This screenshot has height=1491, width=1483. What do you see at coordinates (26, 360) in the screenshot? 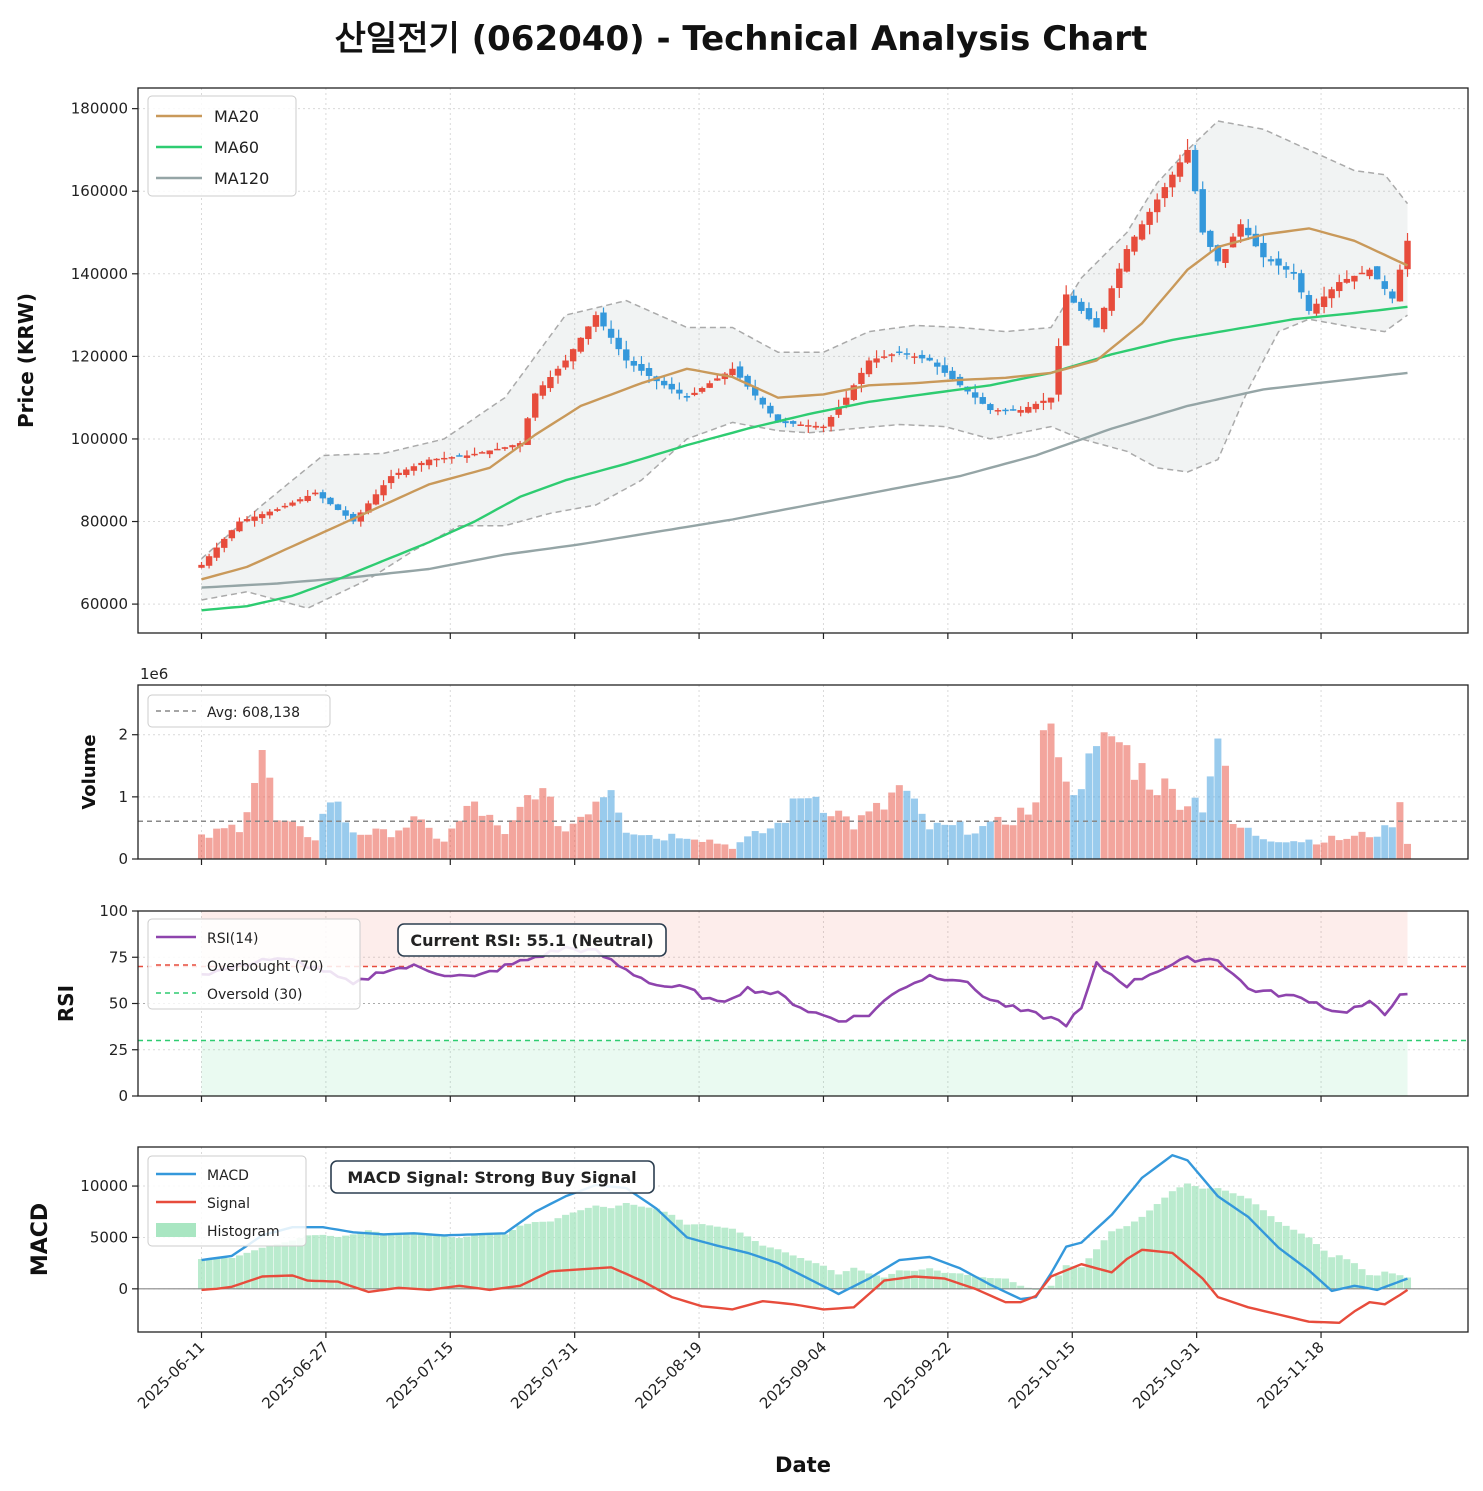
I see `price-ylabel: Price (KRW)` at bounding box center [26, 360].